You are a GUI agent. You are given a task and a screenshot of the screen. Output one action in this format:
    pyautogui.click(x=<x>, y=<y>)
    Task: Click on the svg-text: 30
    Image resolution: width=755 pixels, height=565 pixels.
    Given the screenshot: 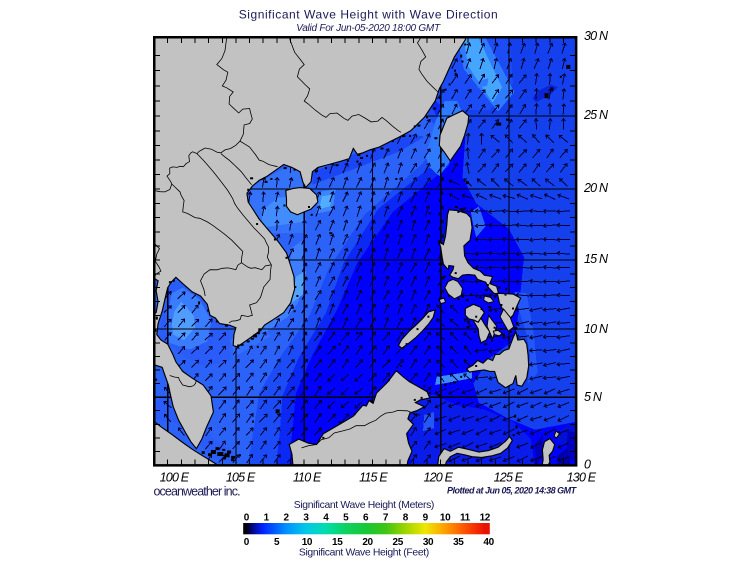 What is the action you would take?
    pyautogui.click(x=428, y=542)
    